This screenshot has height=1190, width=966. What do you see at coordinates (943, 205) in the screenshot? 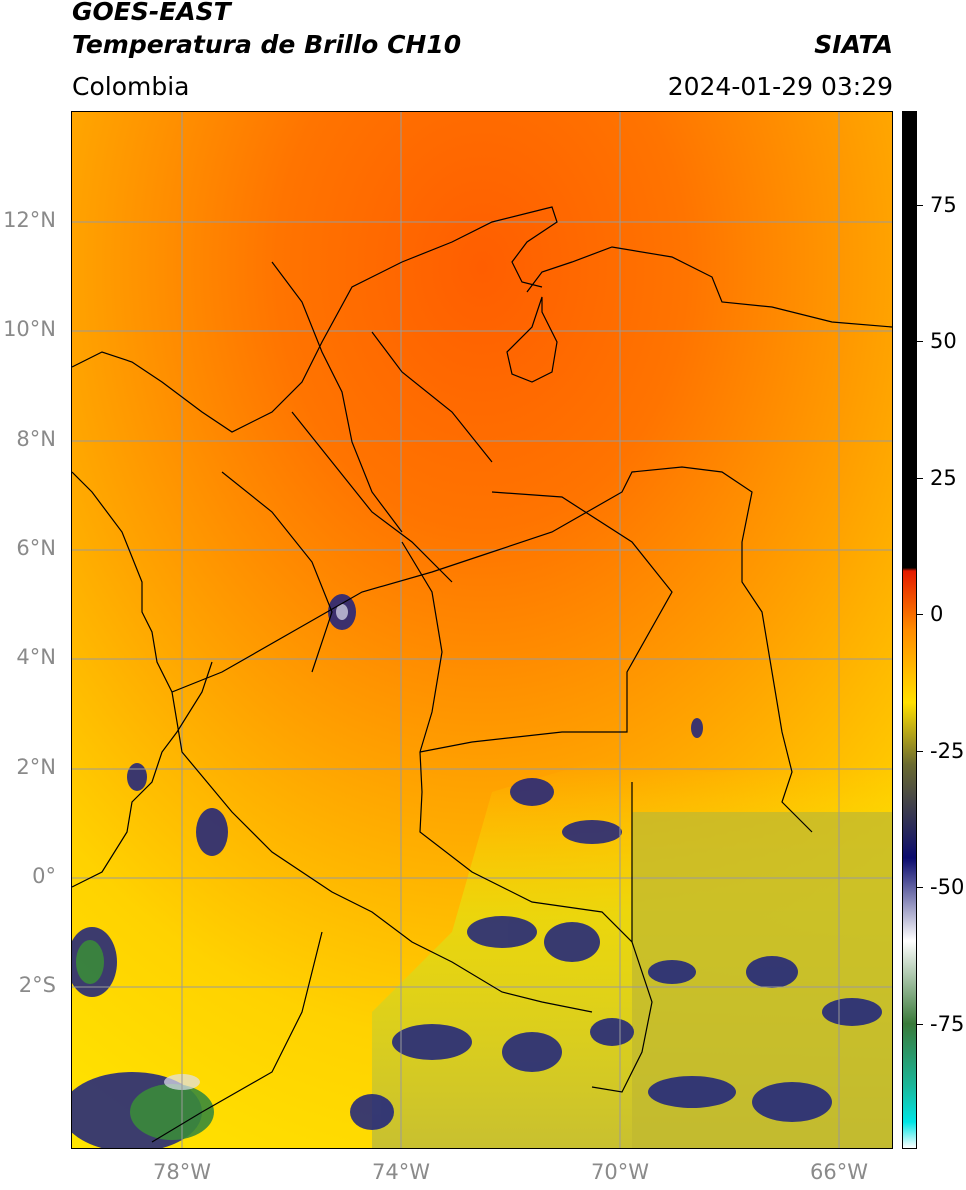
I see `colorbar-label-75: 75` at bounding box center [943, 205].